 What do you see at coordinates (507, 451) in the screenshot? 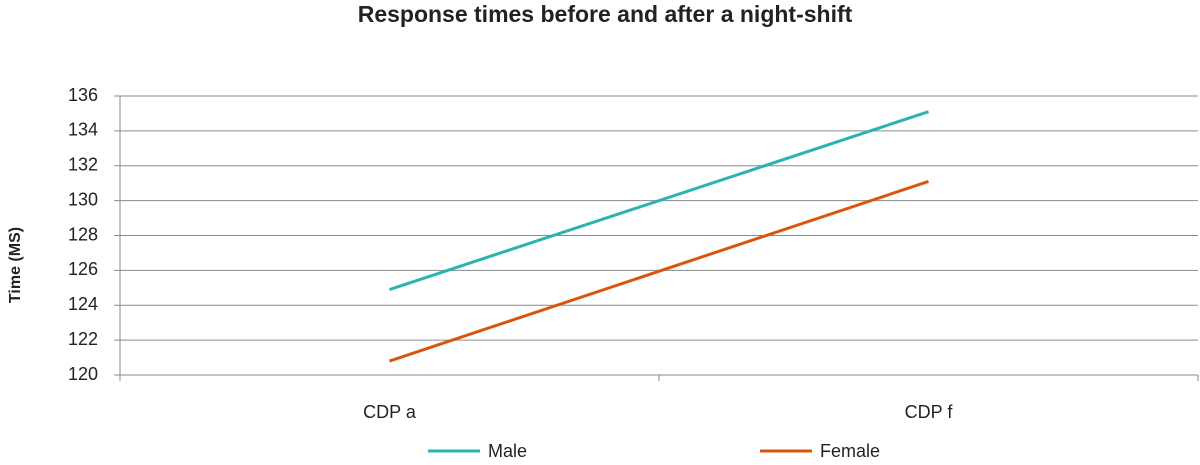
I see `legend-label: Male` at bounding box center [507, 451].